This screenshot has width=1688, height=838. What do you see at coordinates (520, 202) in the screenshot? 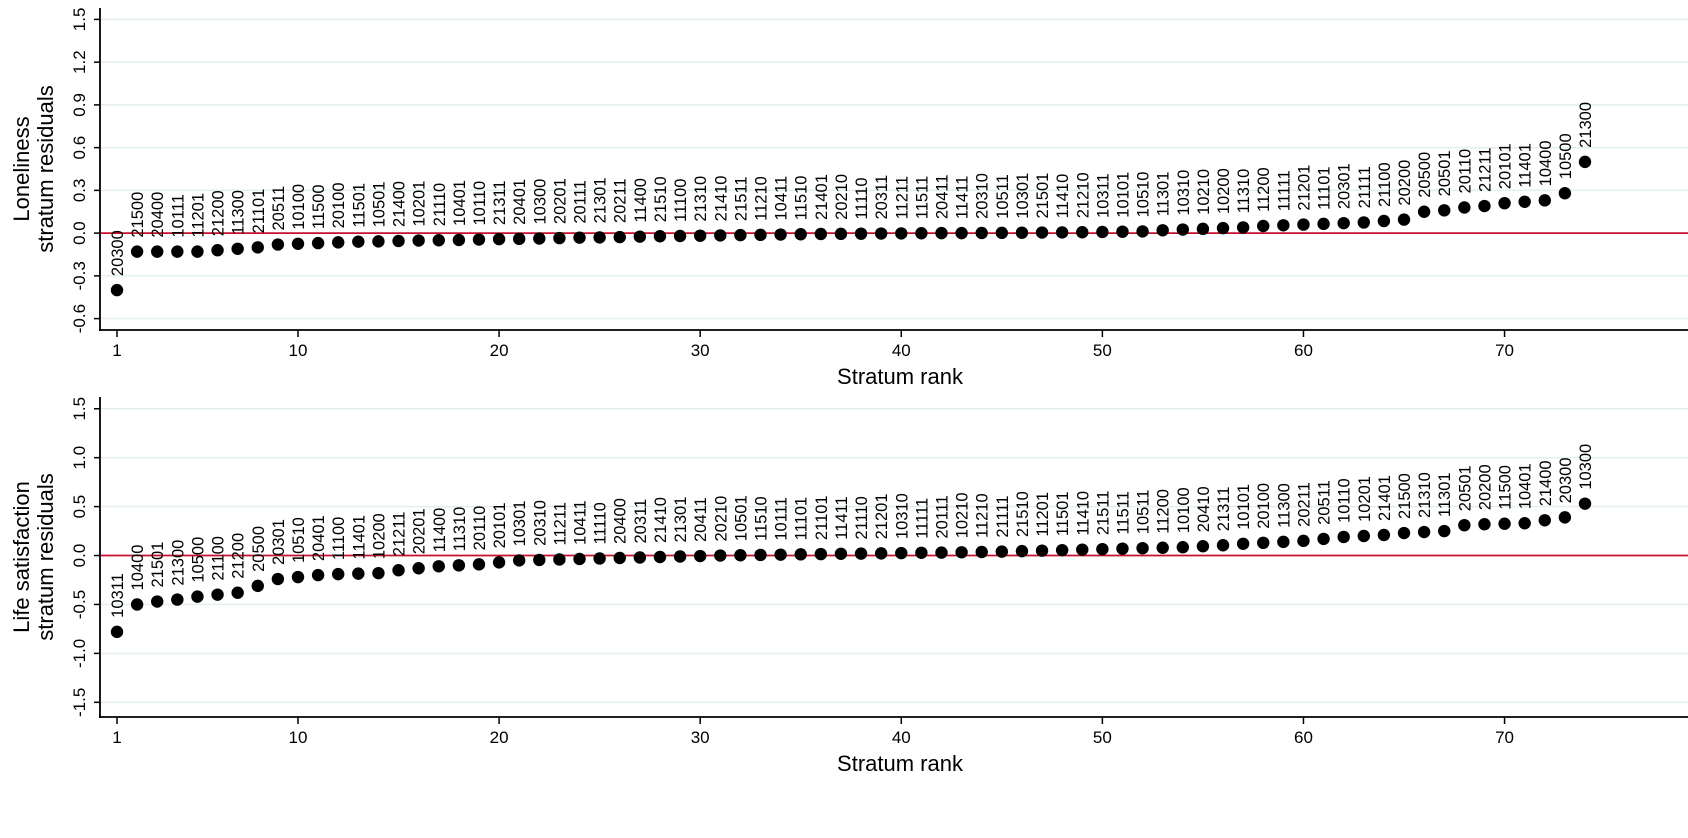
I see `point-label: 20401` at bounding box center [520, 202].